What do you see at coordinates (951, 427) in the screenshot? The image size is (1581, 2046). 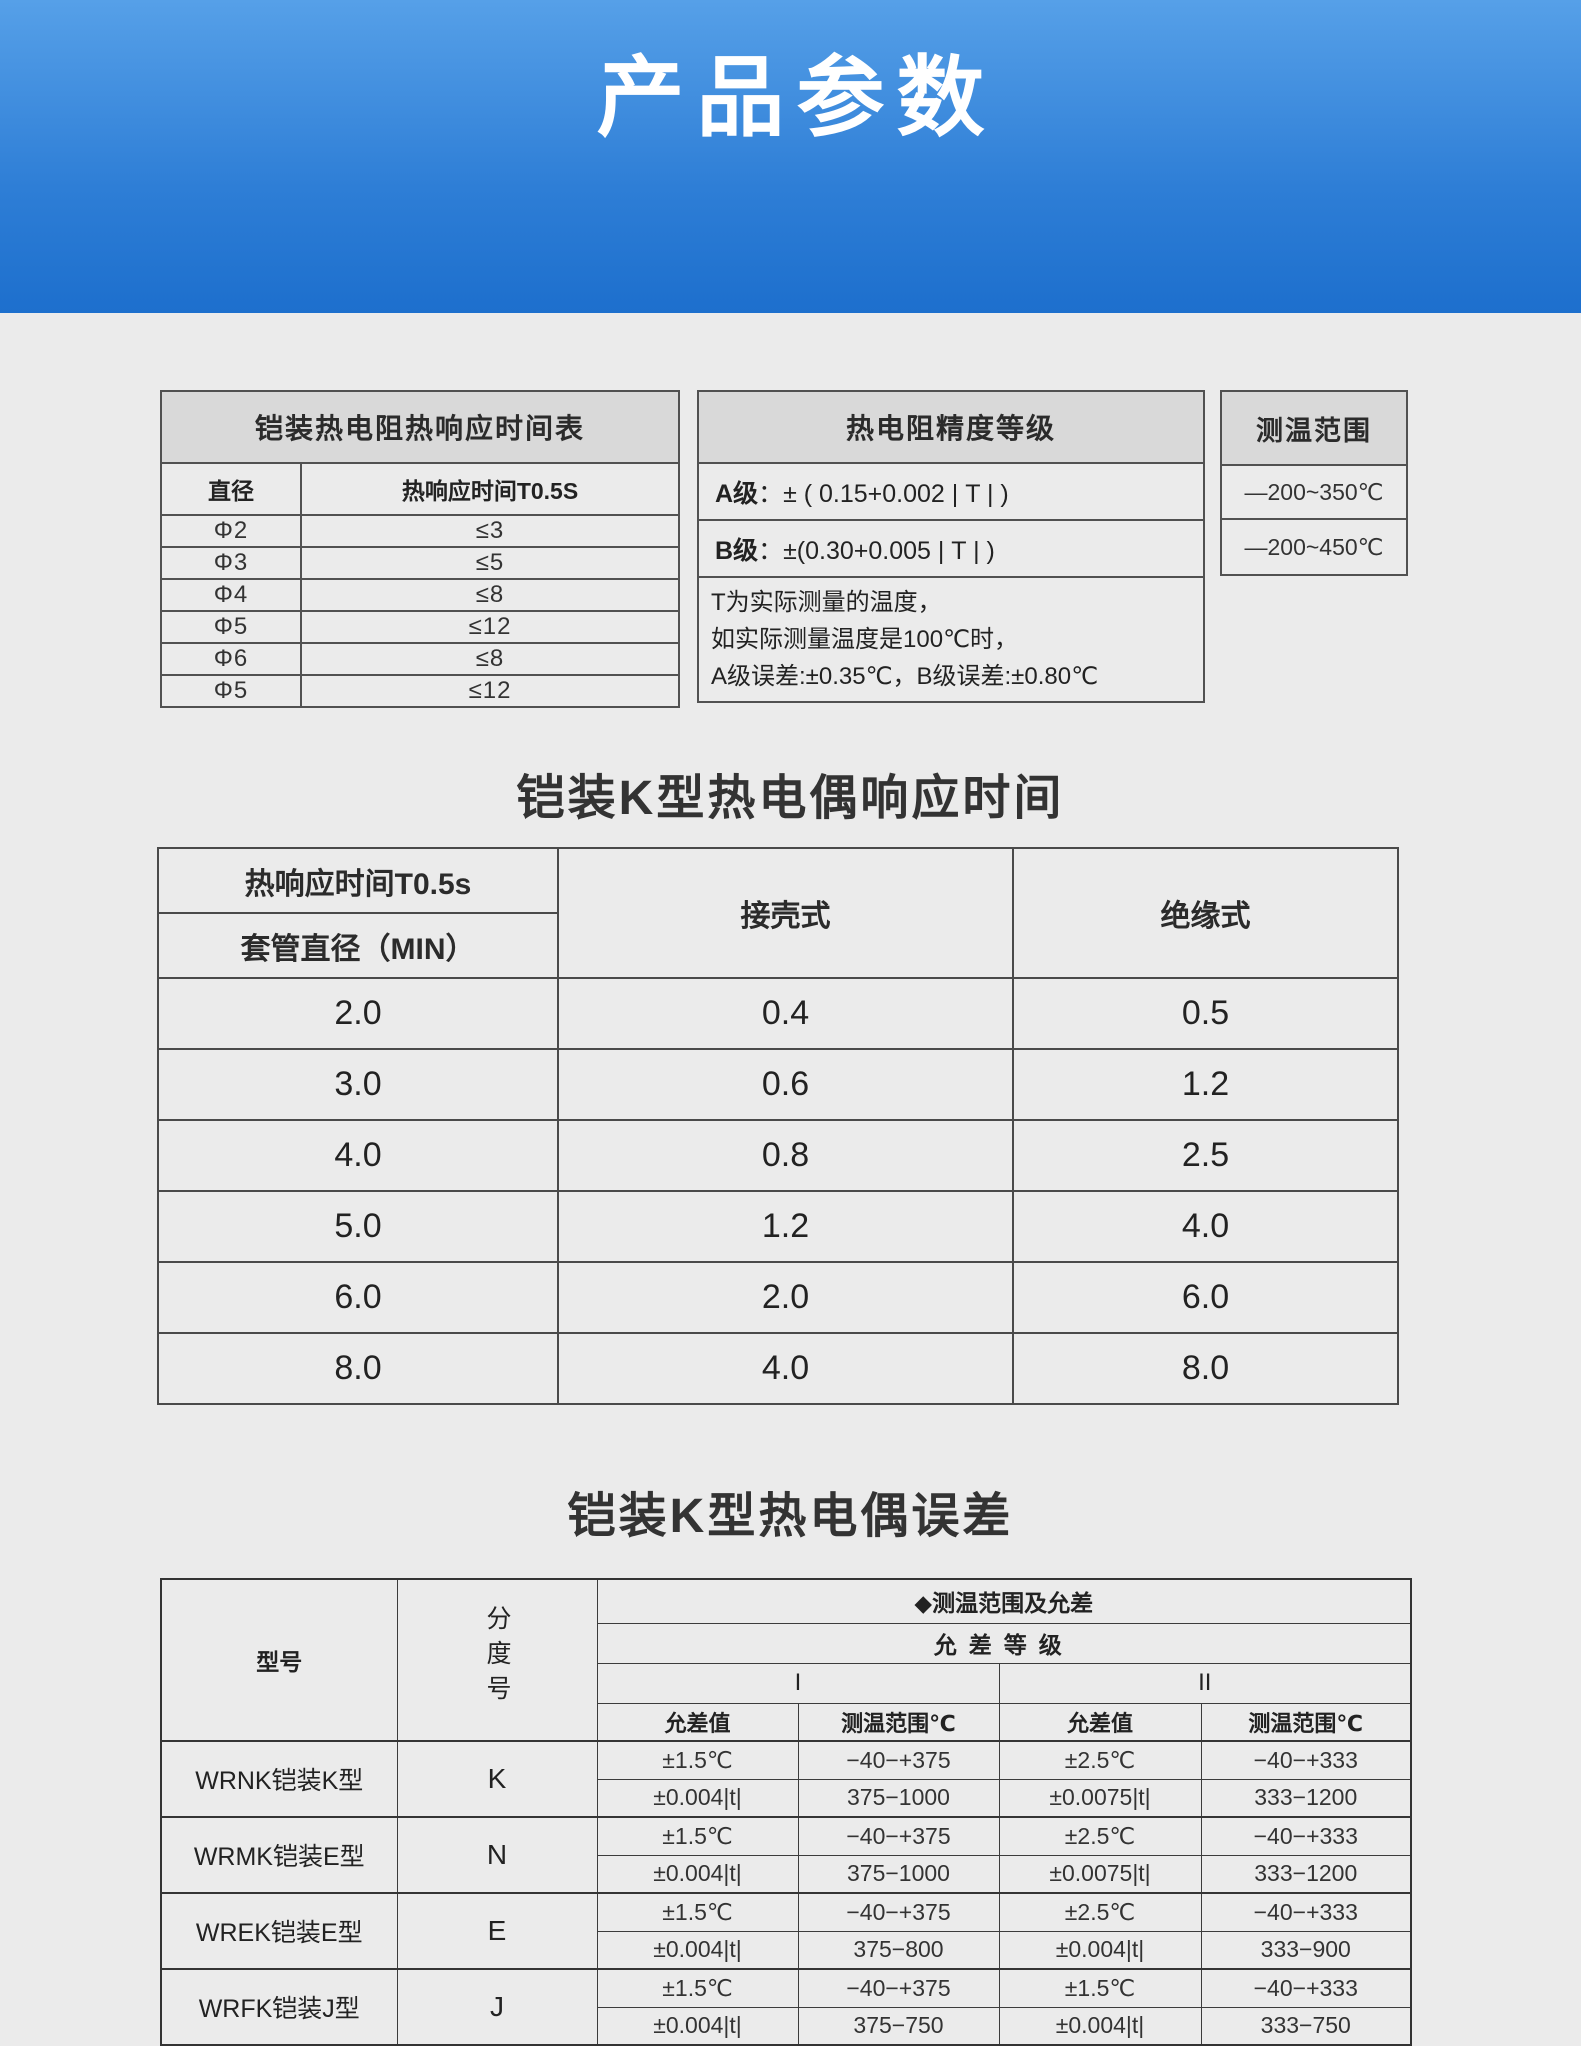 I see `rtd-accuracy-title: 热电阻精度等级` at bounding box center [951, 427].